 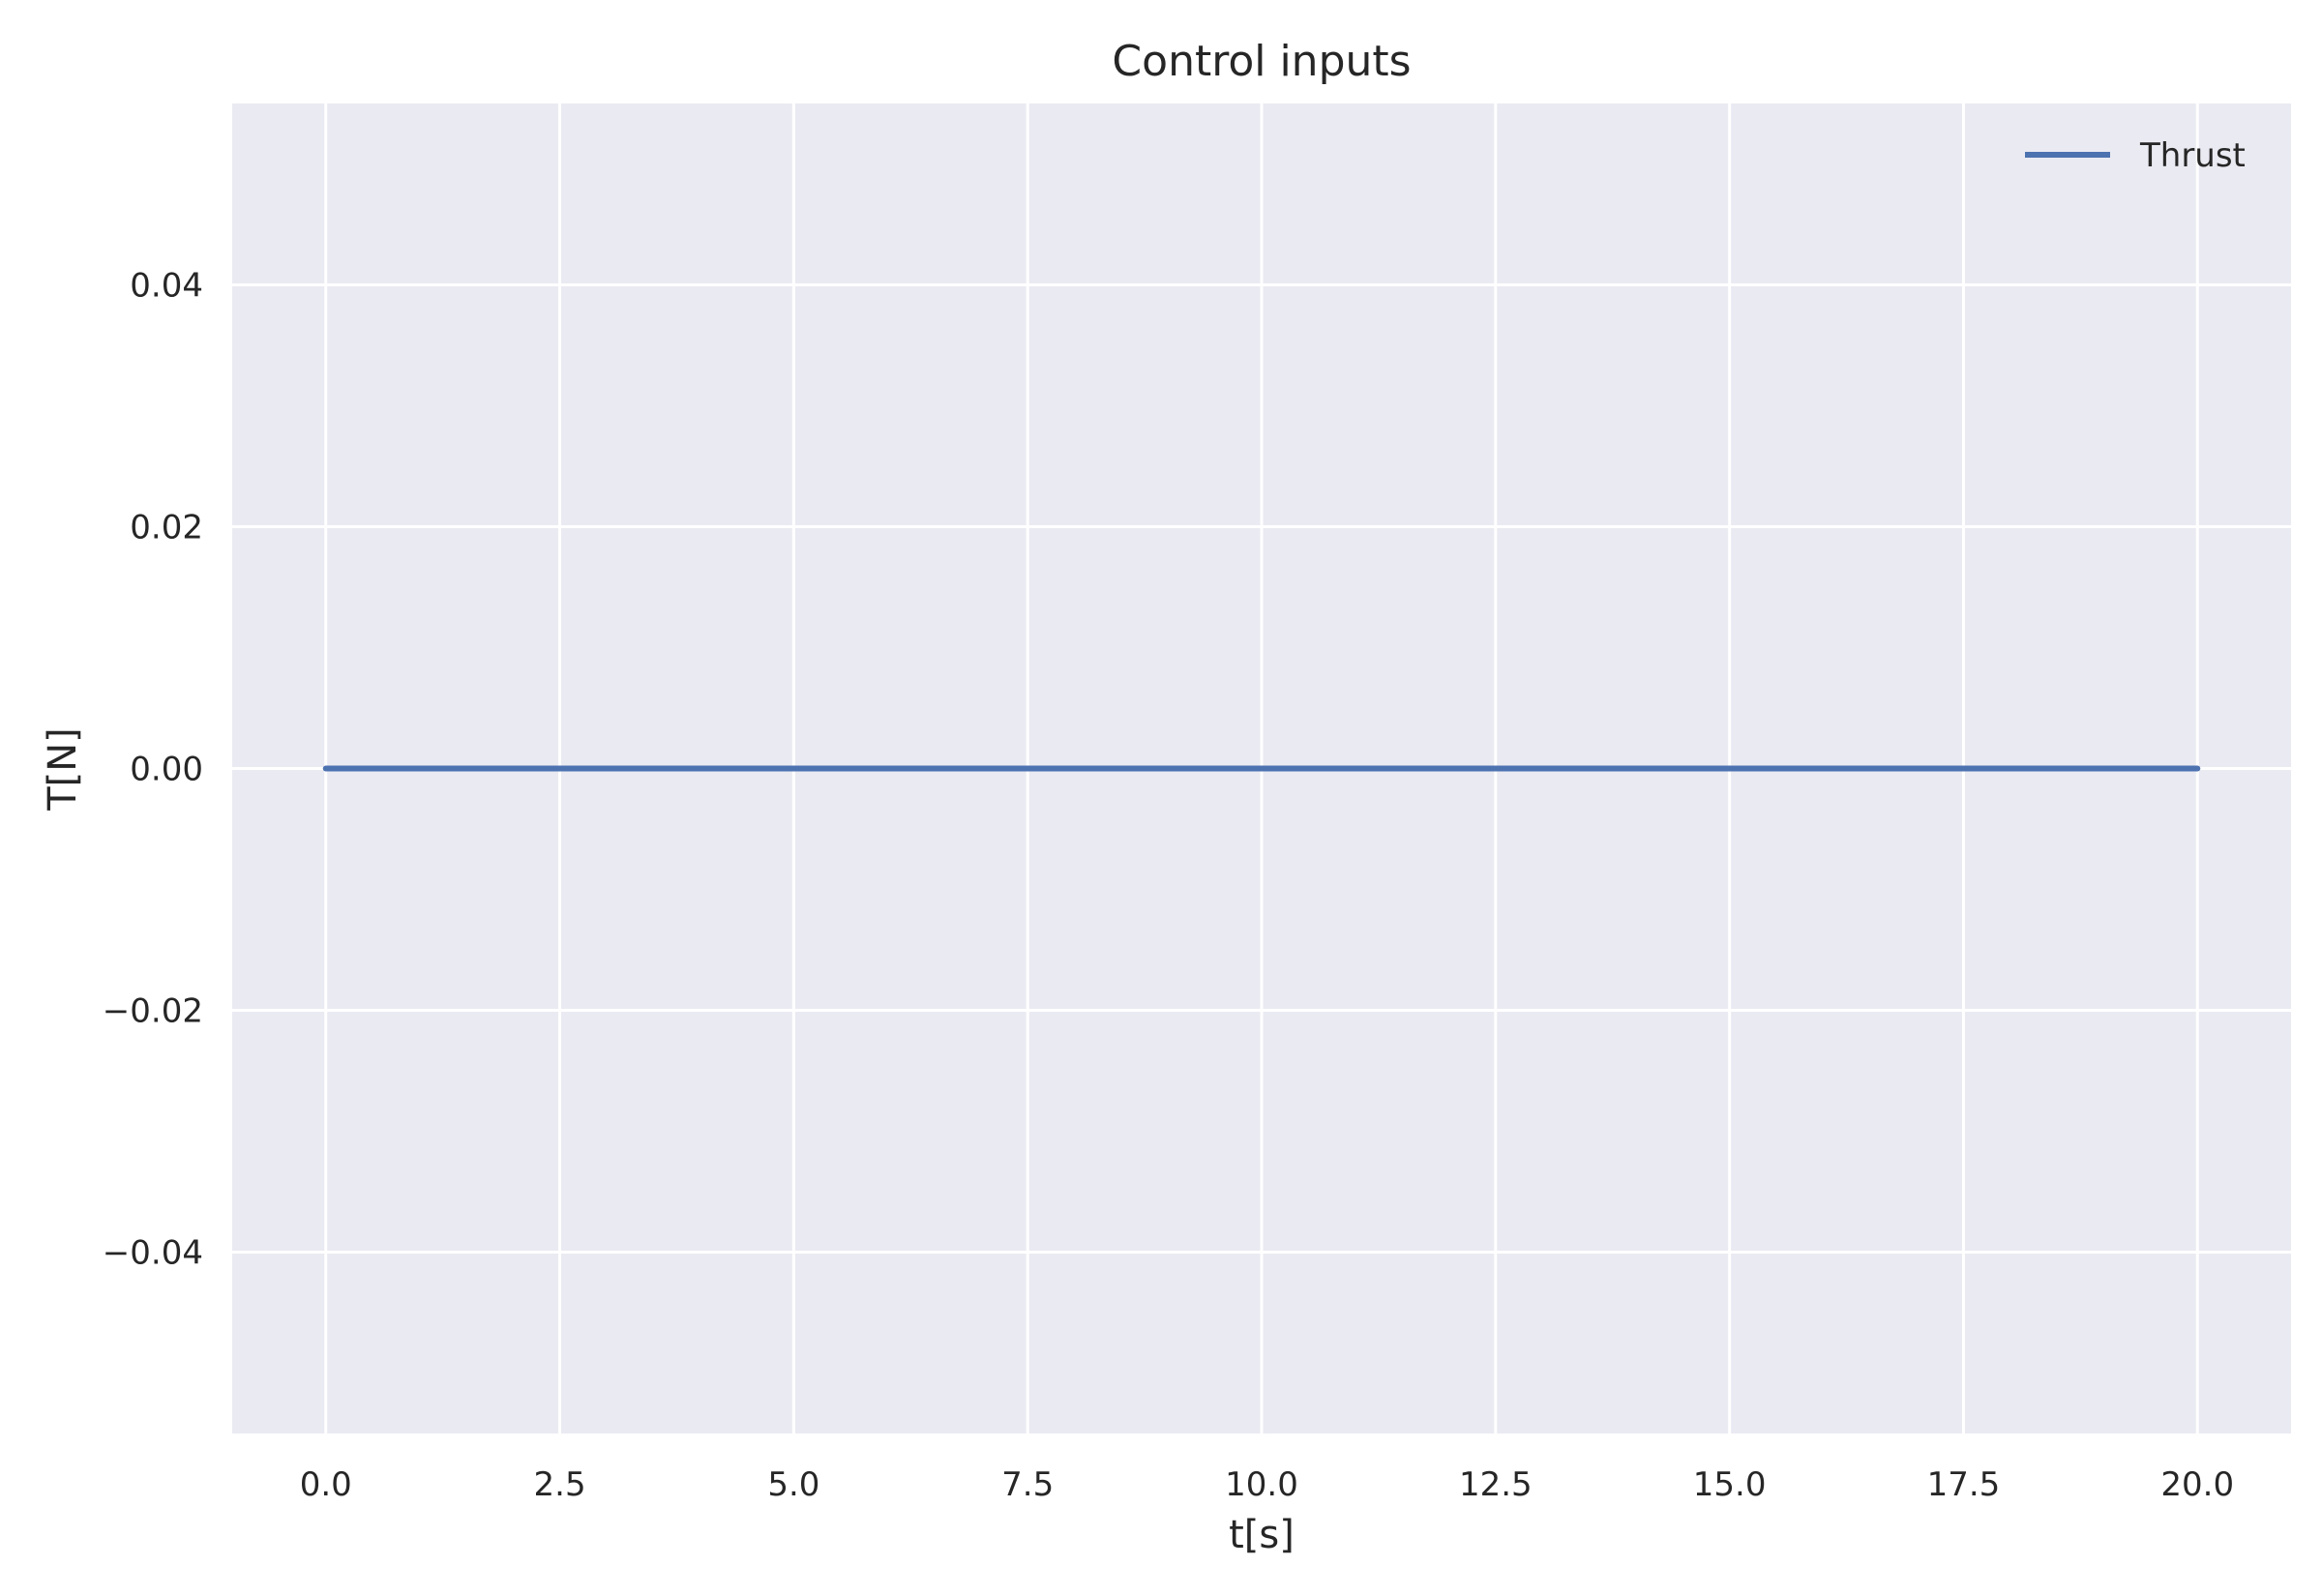 I want to click on y-tick-label: −0.02, so click(x=153, y=1011).